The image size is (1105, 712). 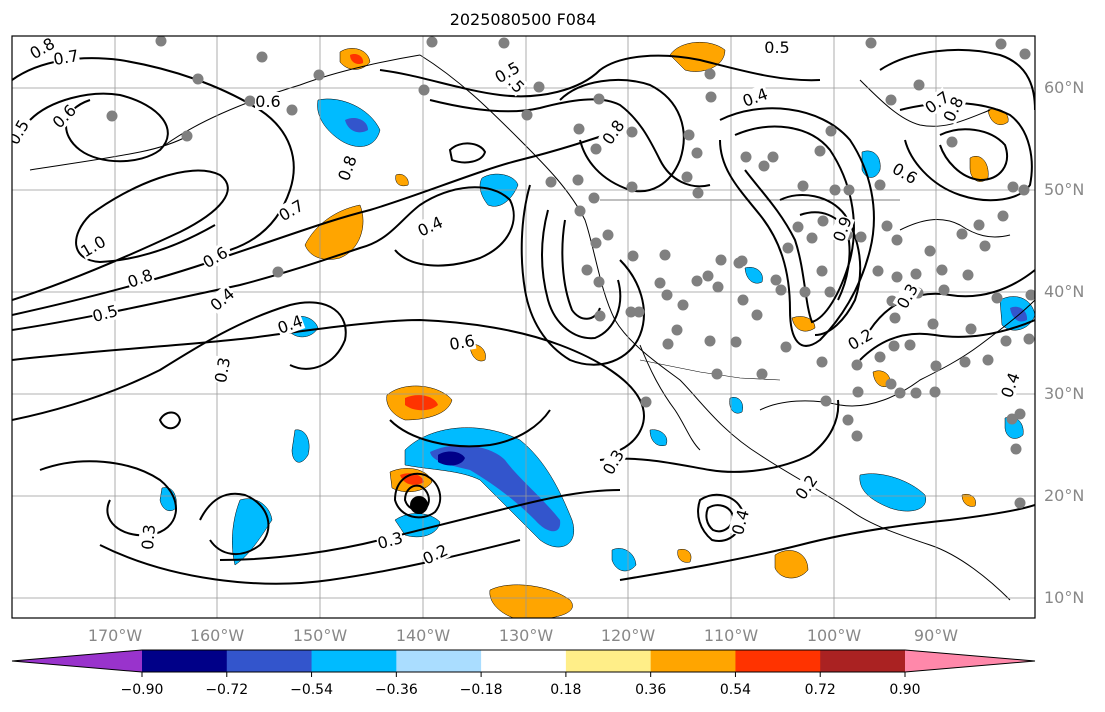 I want to click on negative-anomaly-peak, so click(x=451, y=458).